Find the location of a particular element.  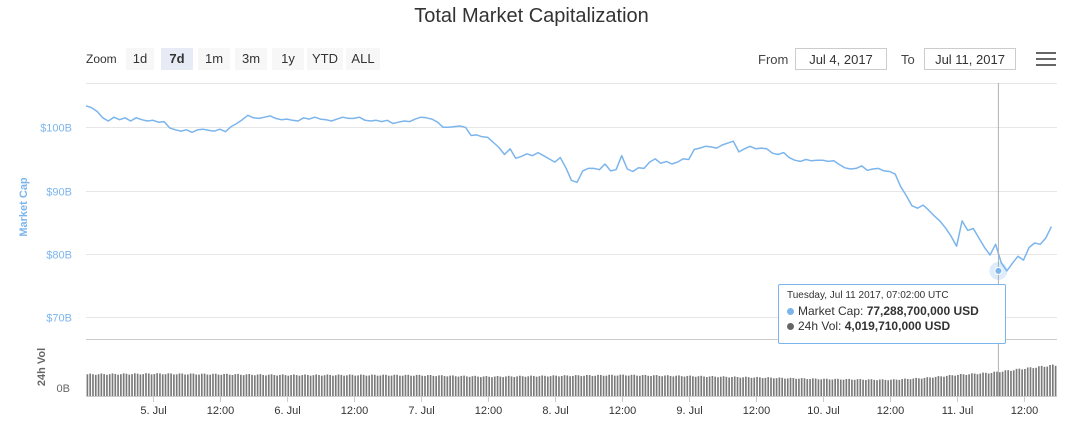

hamburger-menu-icon is located at coordinates (1046, 60).